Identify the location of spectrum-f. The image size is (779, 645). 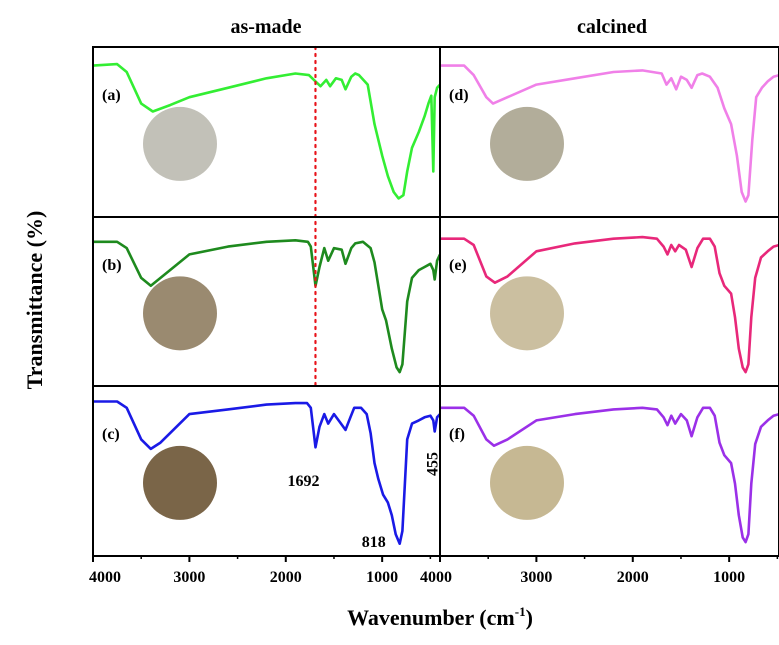
(609, 475).